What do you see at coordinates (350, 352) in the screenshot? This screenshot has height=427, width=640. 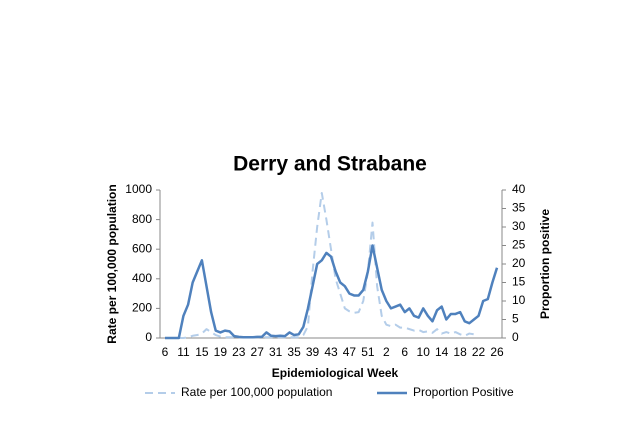 I see `x-tick-label: 47` at bounding box center [350, 352].